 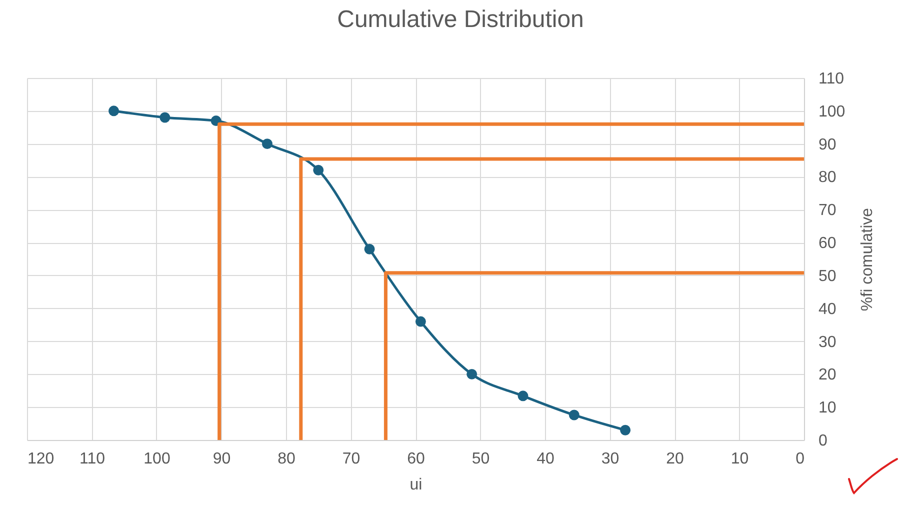 What do you see at coordinates (827, 342) in the screenshot?
I see `y-tick-label: 30` at bounding box center [827, 342].